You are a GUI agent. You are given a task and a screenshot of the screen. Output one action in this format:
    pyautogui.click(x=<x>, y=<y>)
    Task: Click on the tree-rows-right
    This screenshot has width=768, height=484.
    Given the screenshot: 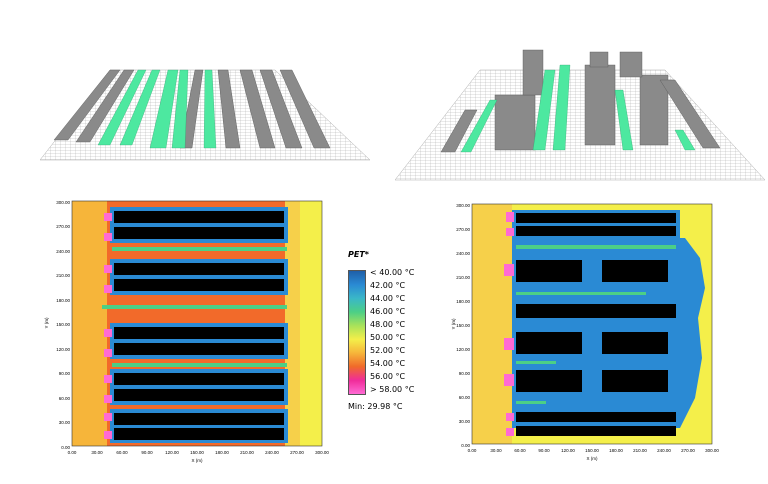 What is the action you would take?
    pyautogui.click(x=596, y=324)
    